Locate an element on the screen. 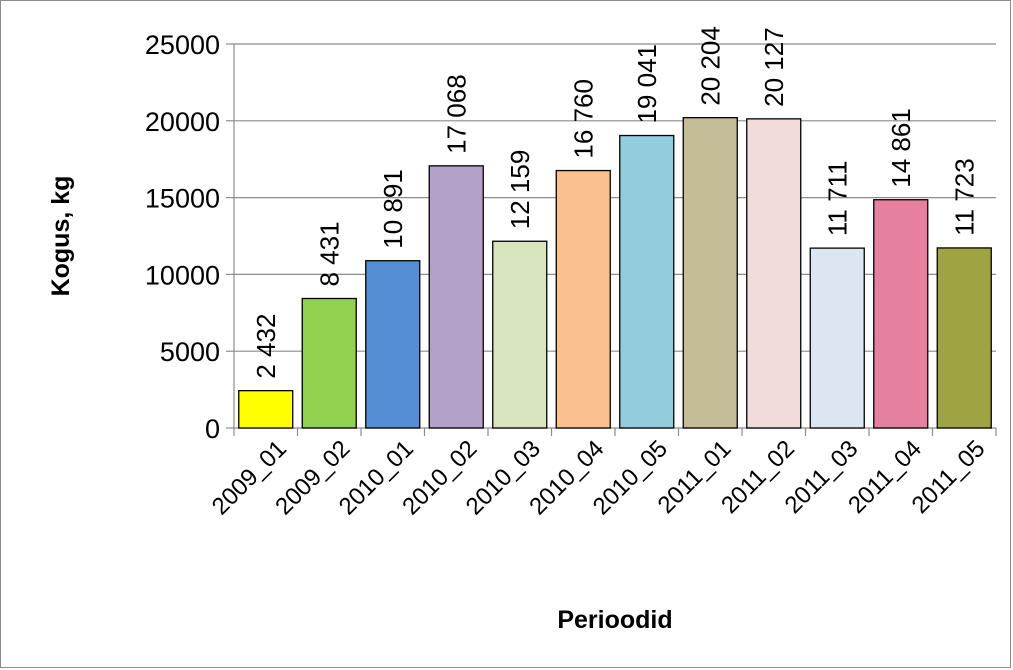 The width and height of the screenshot is (1013, 670). data-label: 19 041 is located at coordinates (647, 84).